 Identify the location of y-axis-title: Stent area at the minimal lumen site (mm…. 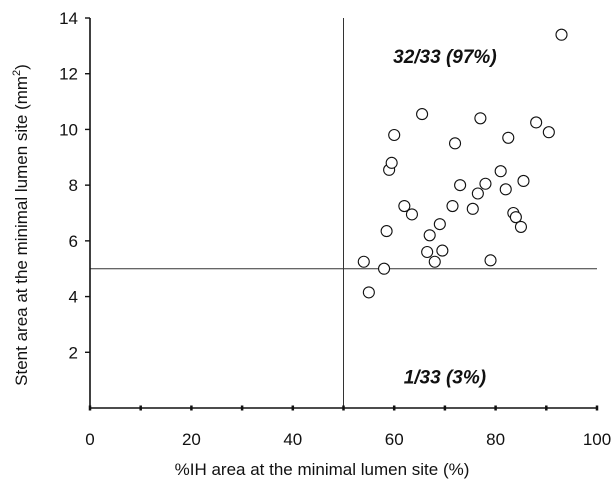
(21, 225).